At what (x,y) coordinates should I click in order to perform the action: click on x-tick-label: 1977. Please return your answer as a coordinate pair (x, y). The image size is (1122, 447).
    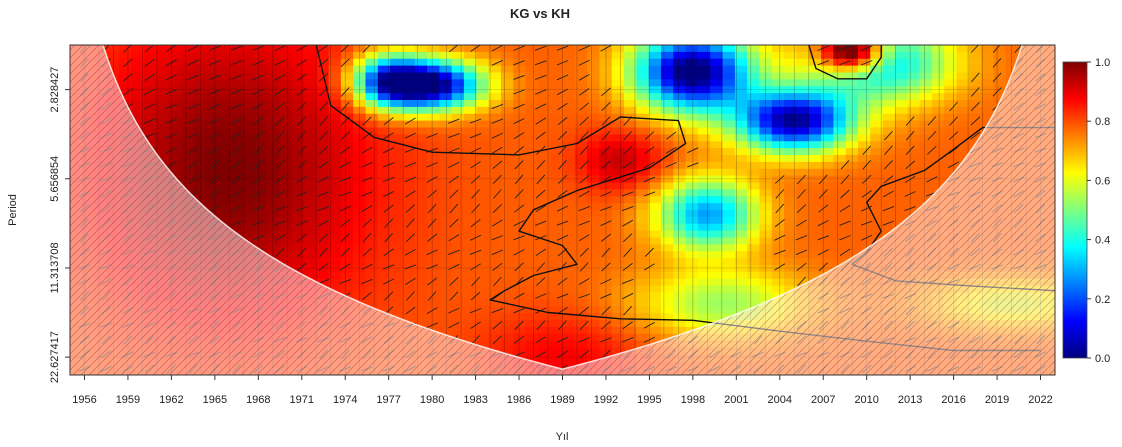
    Looking at the image, I should click on (388, 400).